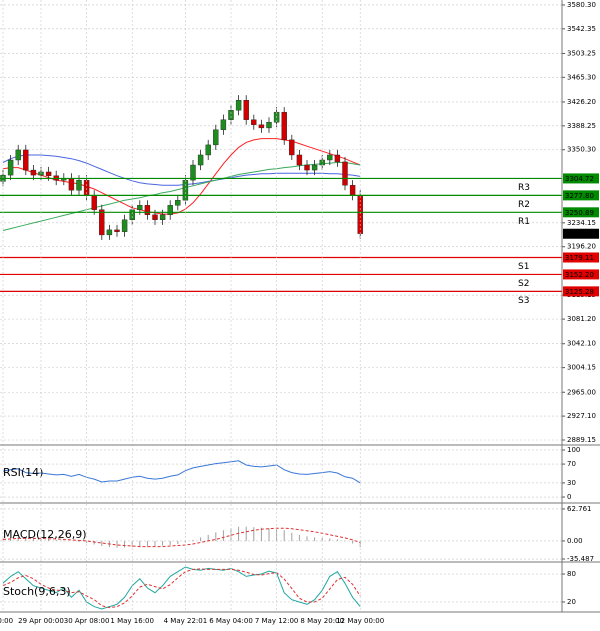 The image size is (600, 631). I want to click on level-name: S2, so click(523, 284).